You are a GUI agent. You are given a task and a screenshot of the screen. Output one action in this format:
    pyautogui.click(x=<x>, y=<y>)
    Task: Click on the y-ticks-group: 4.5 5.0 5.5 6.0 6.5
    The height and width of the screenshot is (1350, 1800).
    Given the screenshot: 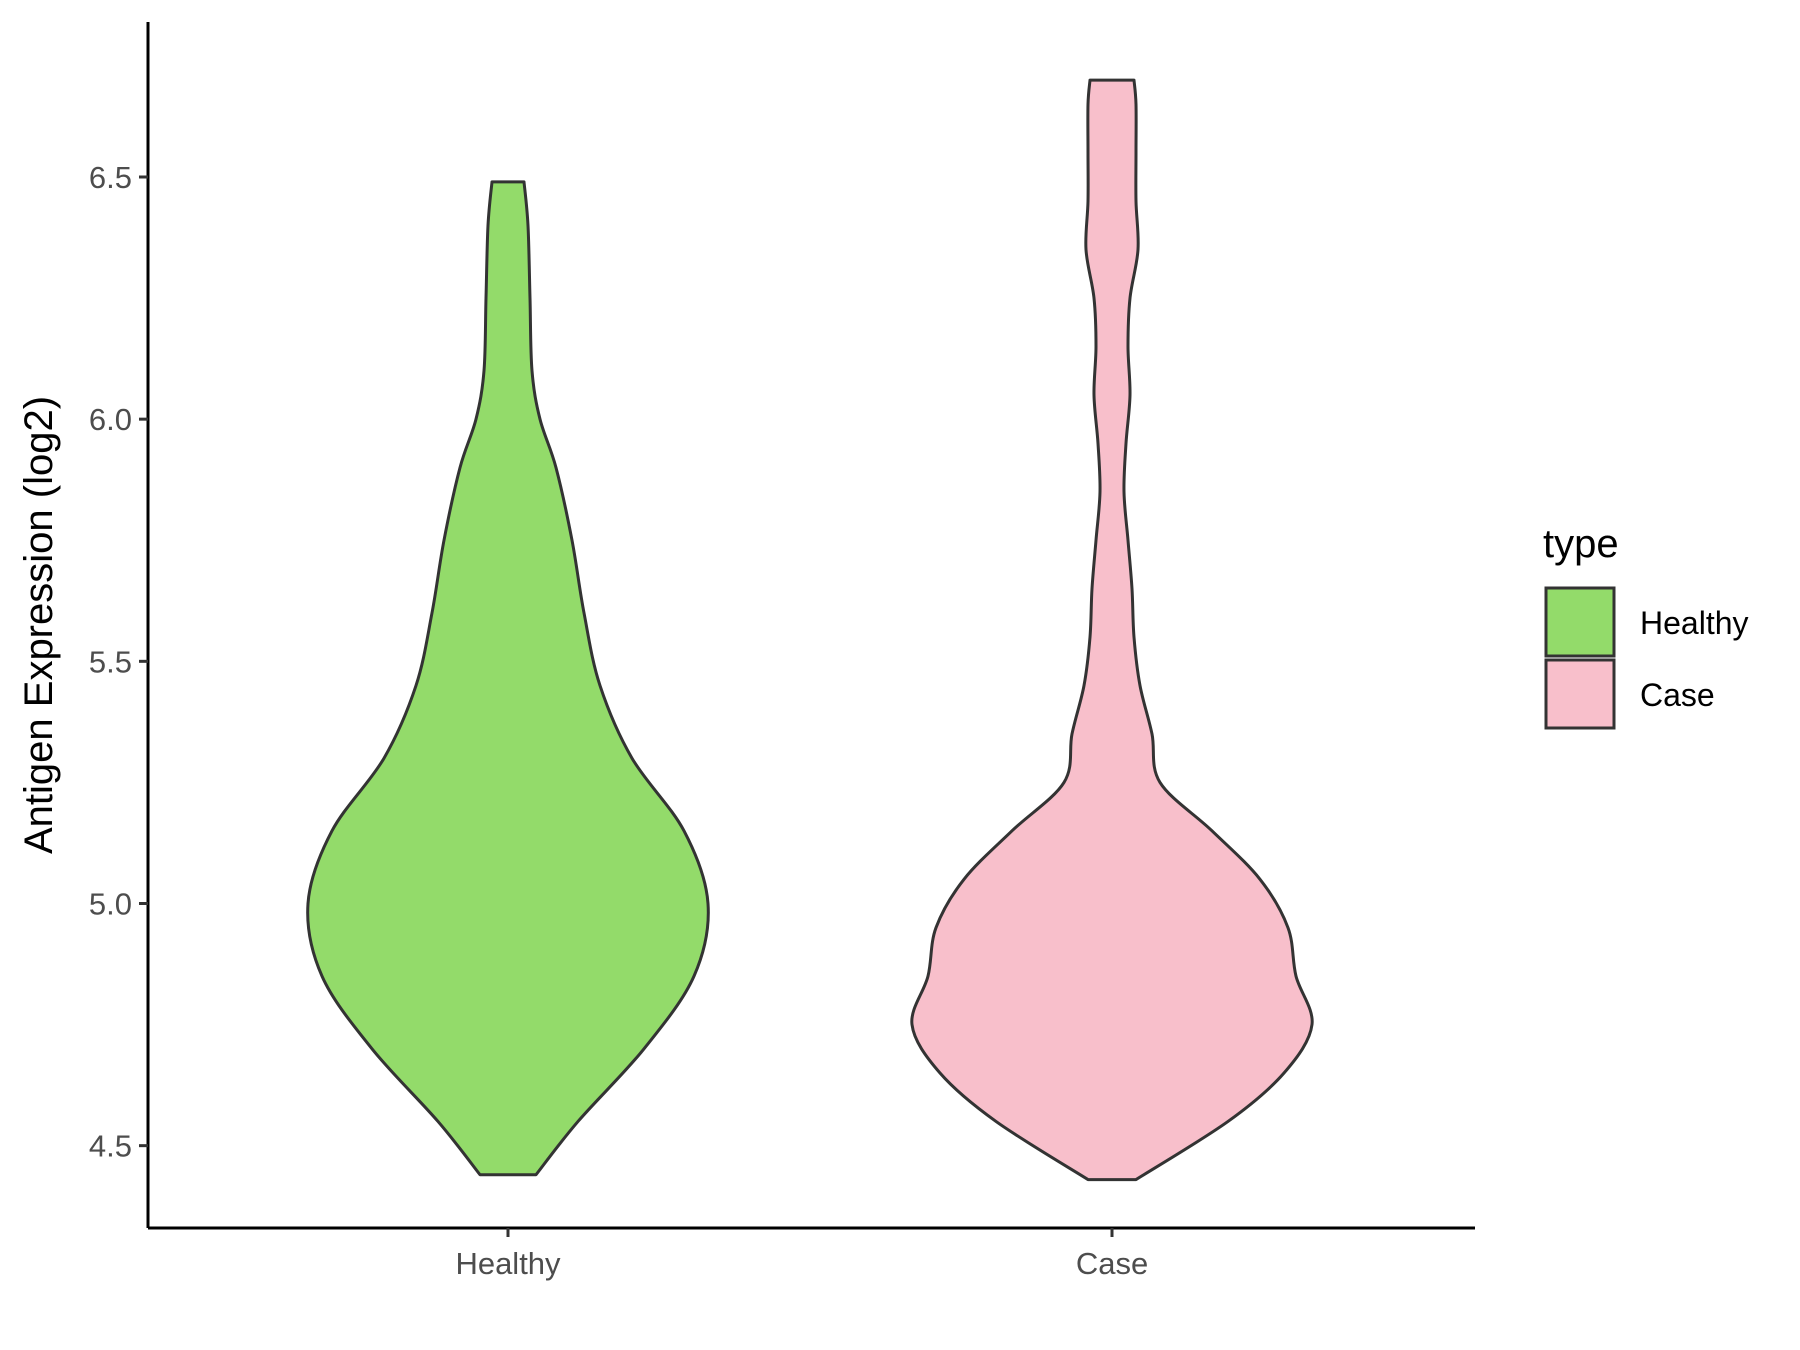 What is the action you would take?
    pyautogui.click(x=118, y=662)
    